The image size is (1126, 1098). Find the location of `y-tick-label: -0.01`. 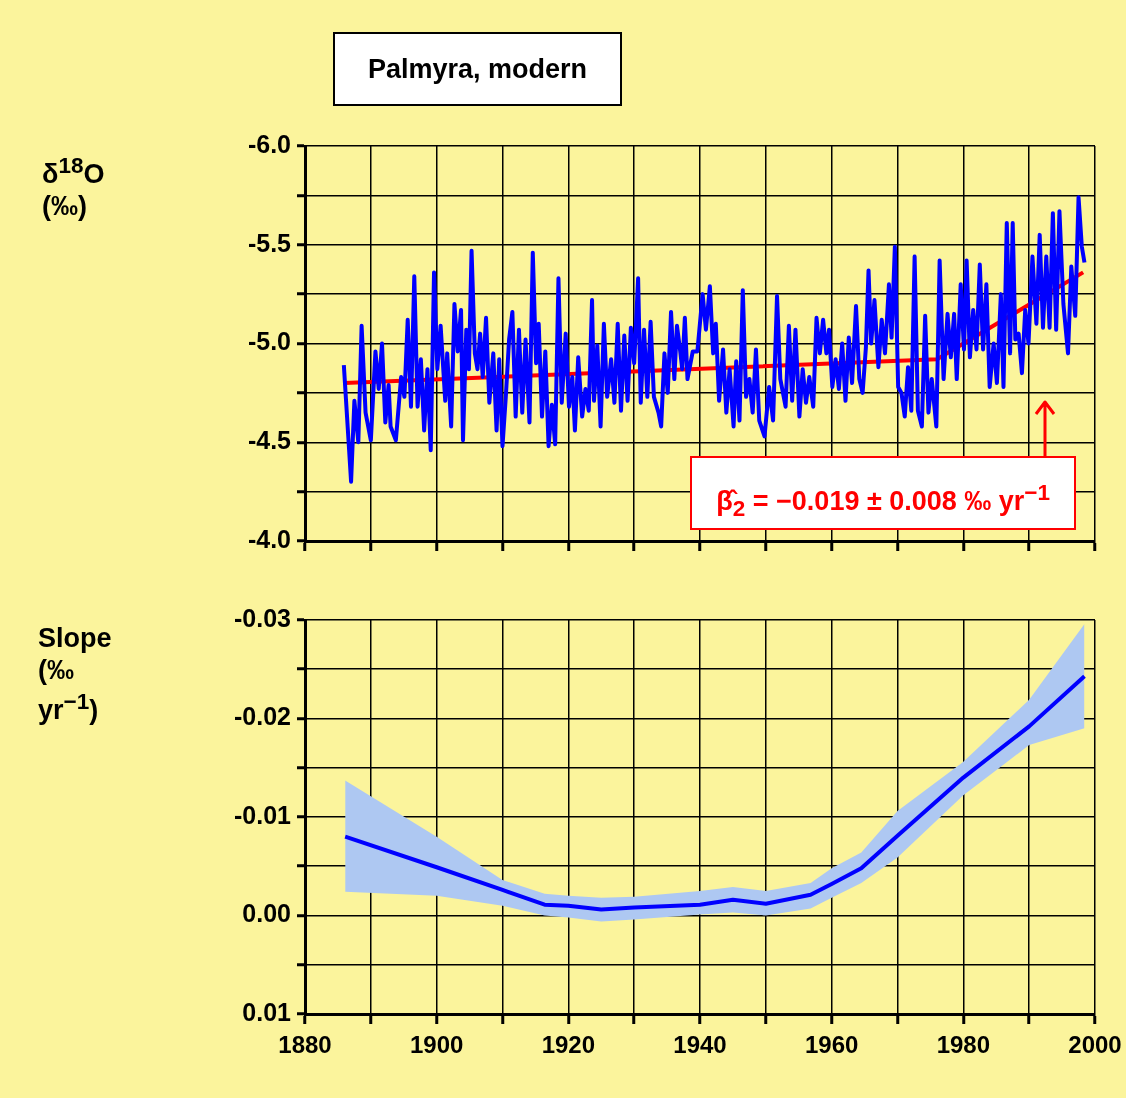

y-tick-label: -0.01 is located at coordinates (263, 814).